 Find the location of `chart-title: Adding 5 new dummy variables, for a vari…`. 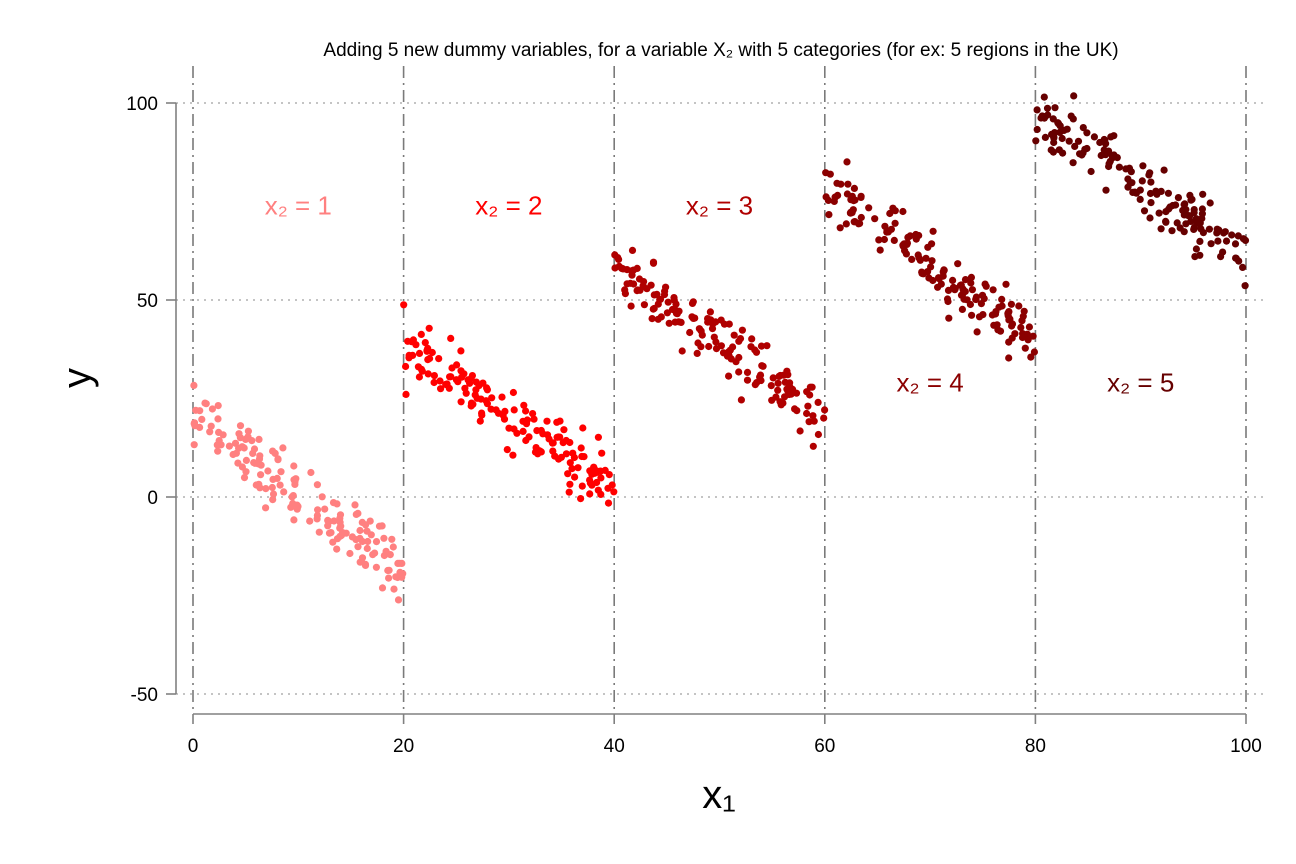

chart-title: Adding 5 new dummy variables, for a vari… is located at coordinates (720, 50).